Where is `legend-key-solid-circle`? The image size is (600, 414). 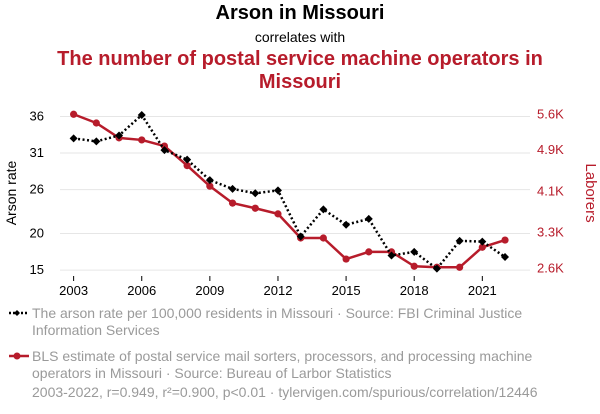
legend-key-solid-circle is located at coordinates (19, 356).